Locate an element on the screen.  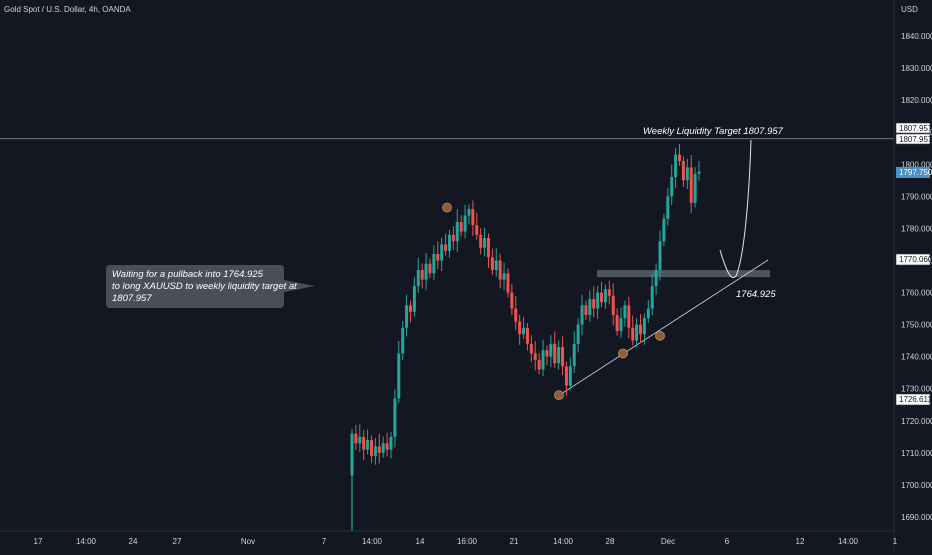
price-tag-last: 1797.750 is located at coordinates (914, 172).